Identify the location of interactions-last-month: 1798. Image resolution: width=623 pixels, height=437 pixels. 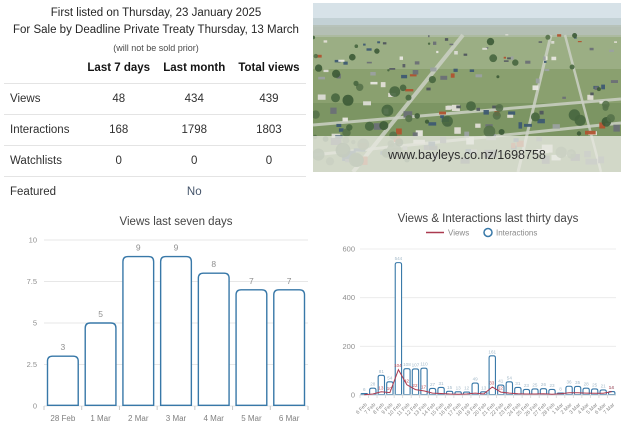
(194, 130).